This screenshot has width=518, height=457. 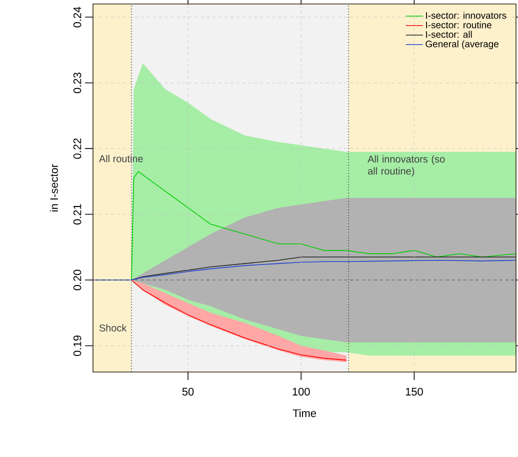 I want to click on annotation: All routine, so click(x=120, y=158).